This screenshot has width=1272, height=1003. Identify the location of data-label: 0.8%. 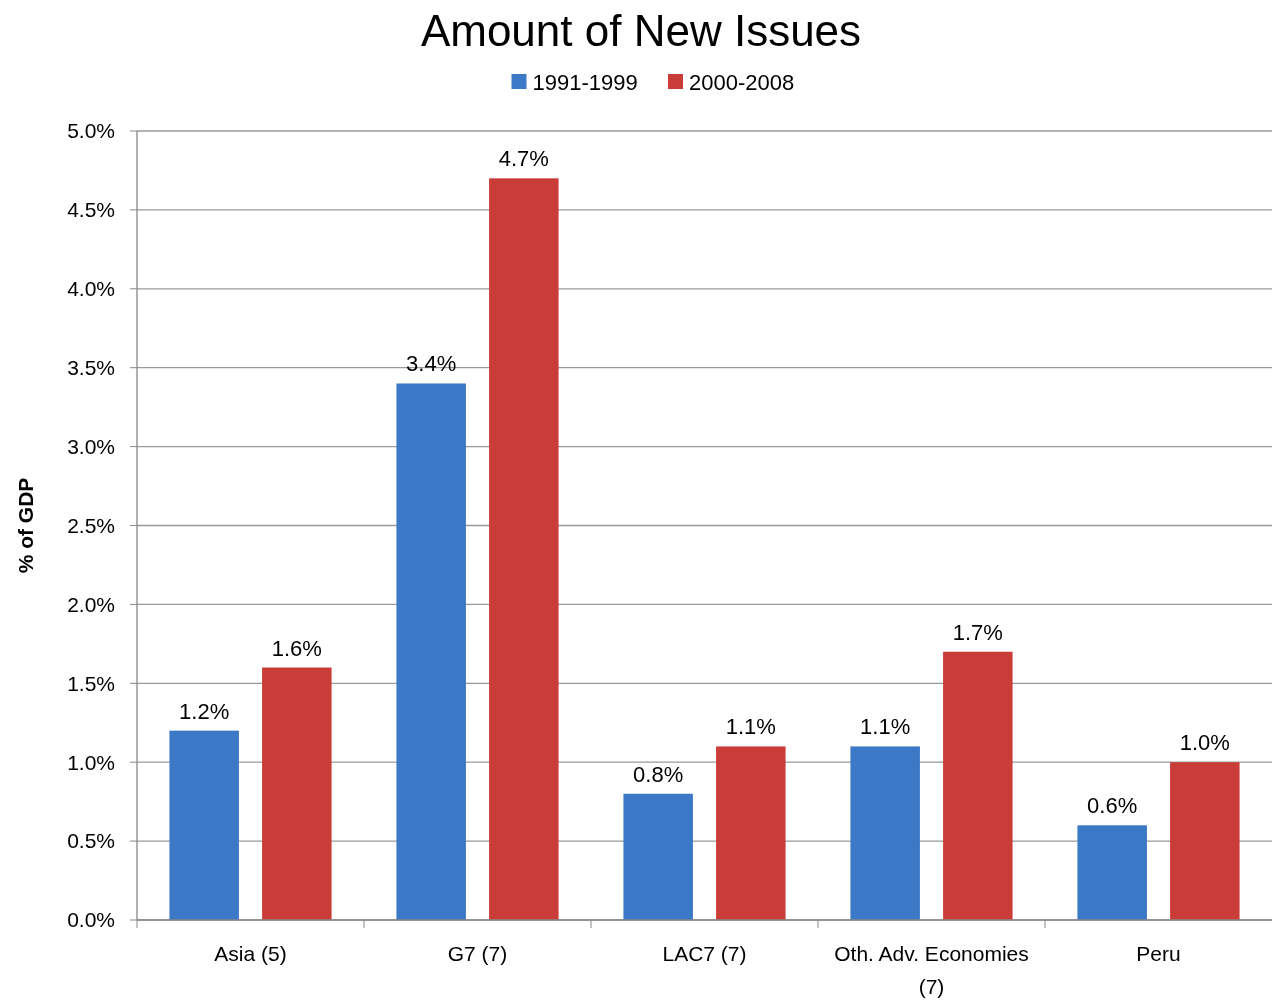
(658, 774).